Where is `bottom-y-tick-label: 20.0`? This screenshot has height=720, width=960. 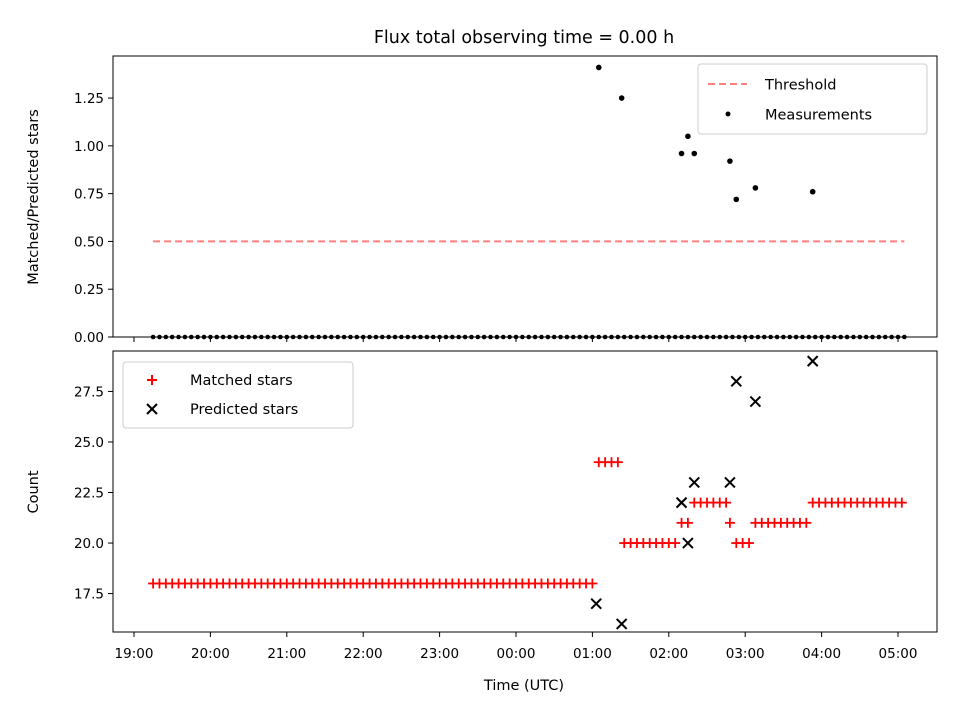 bottom-y-tick-label: 20.0 is located at coordinates (89, 544).